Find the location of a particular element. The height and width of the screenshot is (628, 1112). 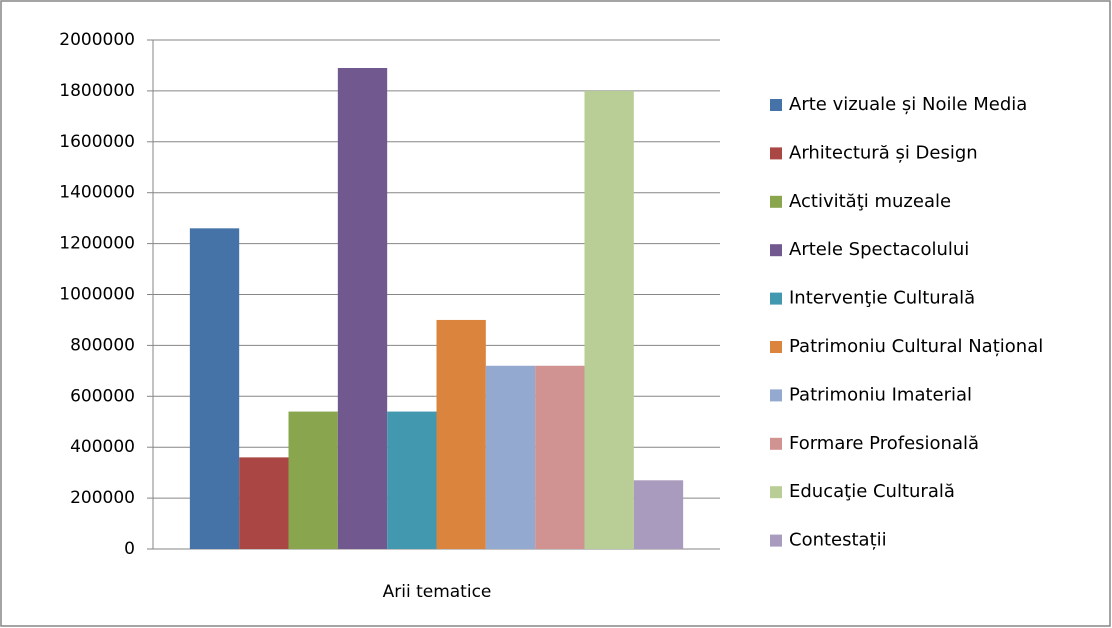

legend-label: Formare Profesională is located at coordinates (884, 443).